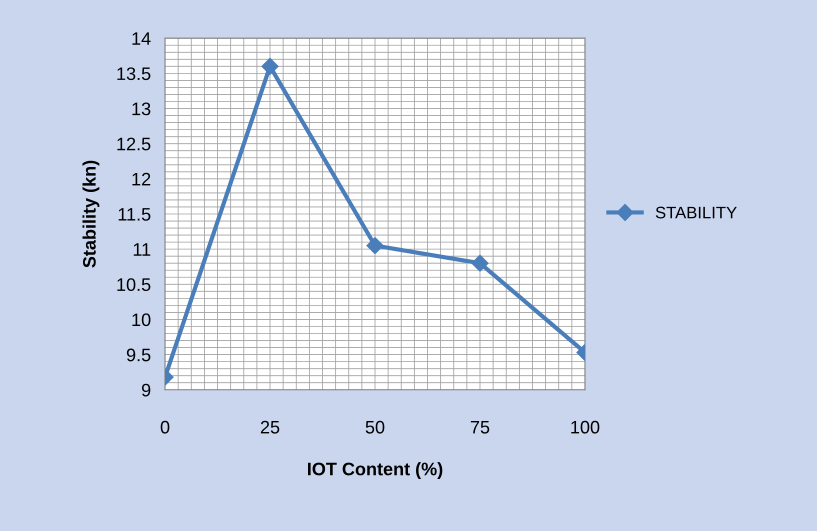 The width and height of the screenshot is (817, 531). I want to click on x-tick-label: 0, so click(165, 427).